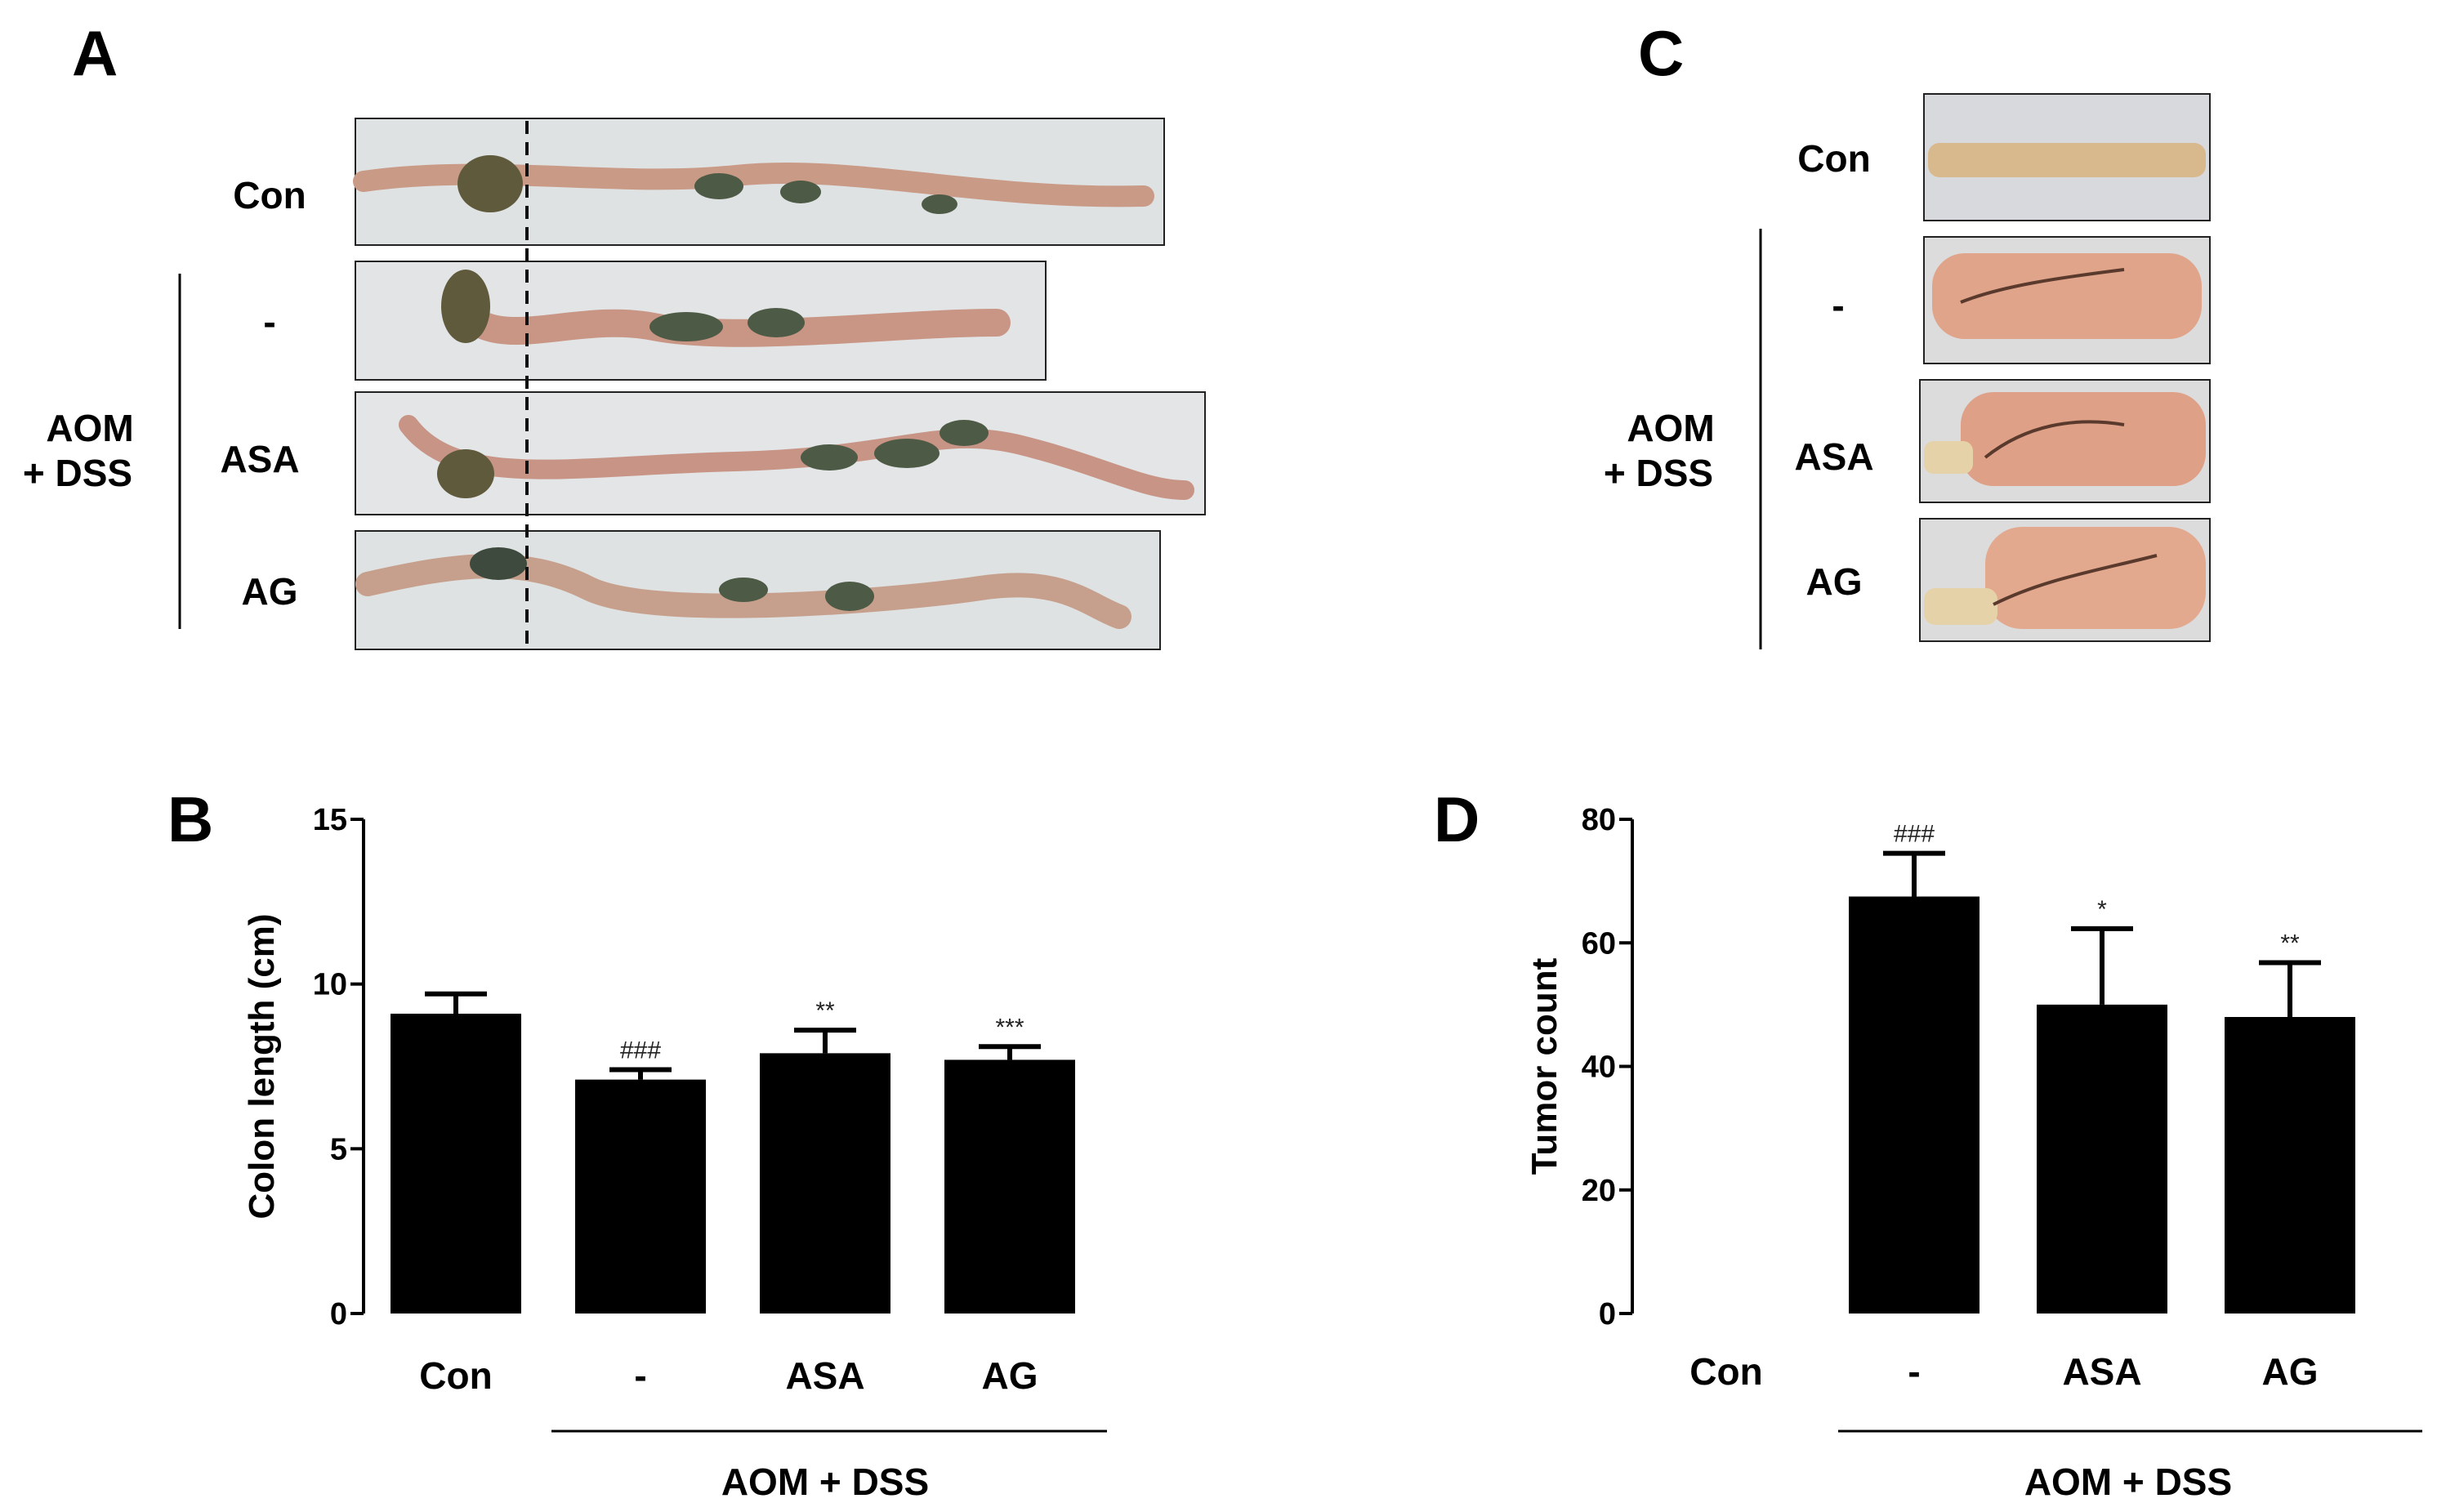  Describe the element at coordinates (455, 1376) in the screenshot. I see `panel-b-category-label: Con` at that location.